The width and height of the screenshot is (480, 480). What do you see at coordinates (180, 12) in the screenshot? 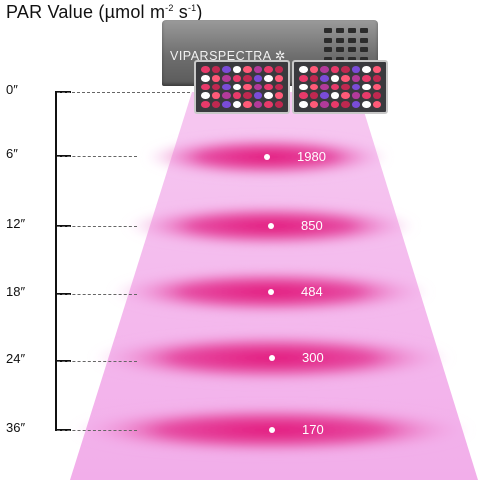
I see `title-mid: s` at bounding box center [180, 12].